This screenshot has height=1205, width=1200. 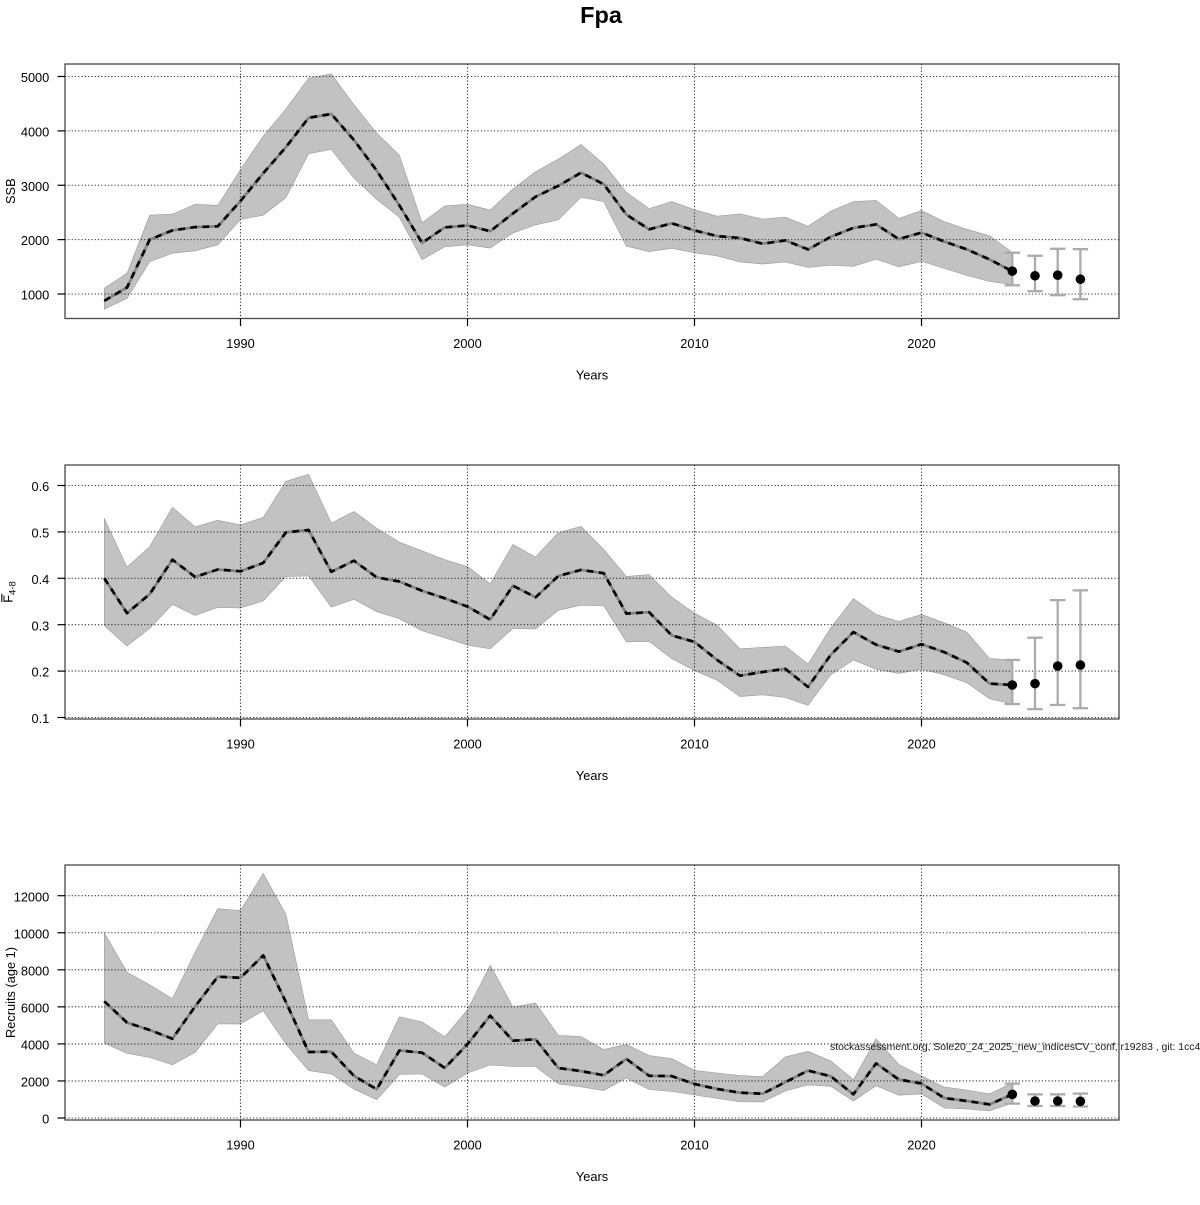 What do you see at coordinates (41, 625) in the screenshot?
I see `svg-text: 0.3` at bounding box center [41, 625].